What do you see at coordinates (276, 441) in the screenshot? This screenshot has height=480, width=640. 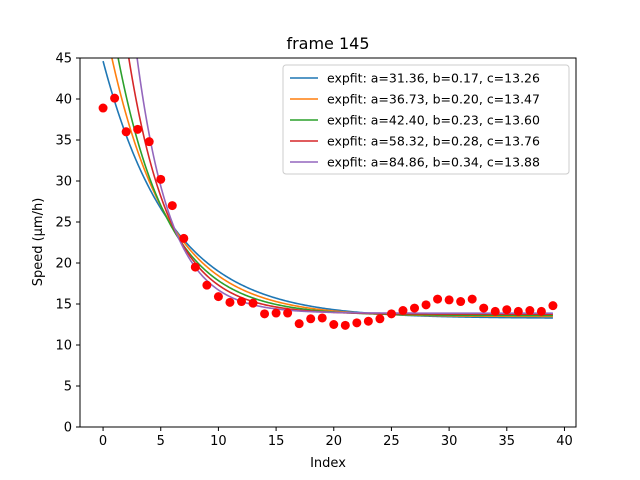 I see `x-tick-label: 15` at bounding box center [276, 441].